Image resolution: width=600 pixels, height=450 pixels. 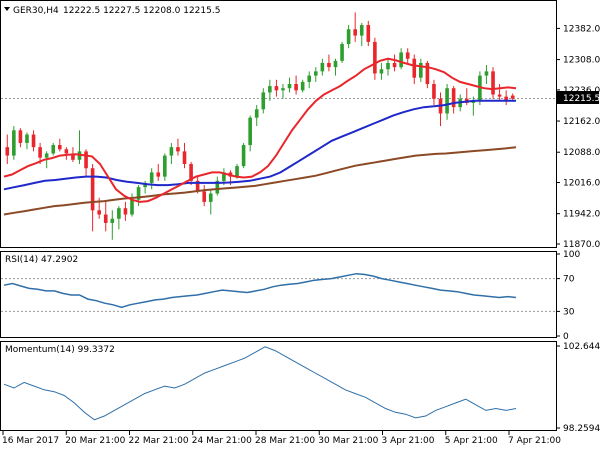 What do you see at coordinates (60, 350) in the screenshot?
I see `momentum-label: Momentum(14) 99.3372` at bounding box center [60, 350].